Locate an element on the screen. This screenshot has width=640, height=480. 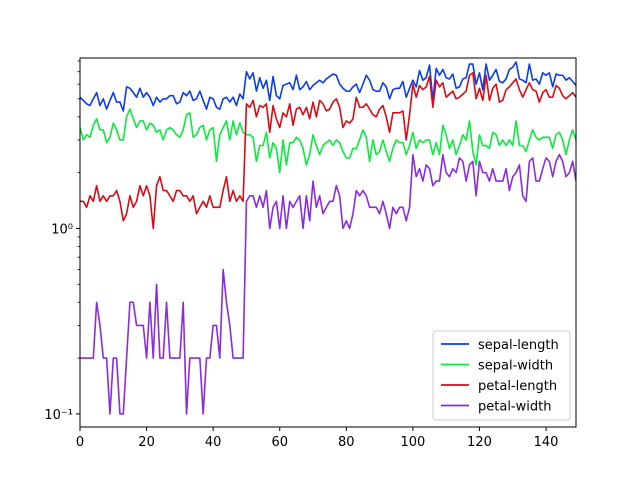
x-tick-label: 120 is located at coordinates (479, 442).